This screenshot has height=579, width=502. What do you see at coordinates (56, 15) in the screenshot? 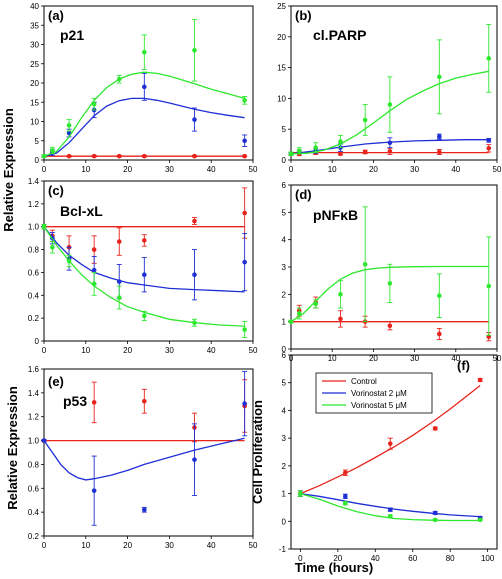
I see `panel-letter: (a)` at bounding box center [56, 15].